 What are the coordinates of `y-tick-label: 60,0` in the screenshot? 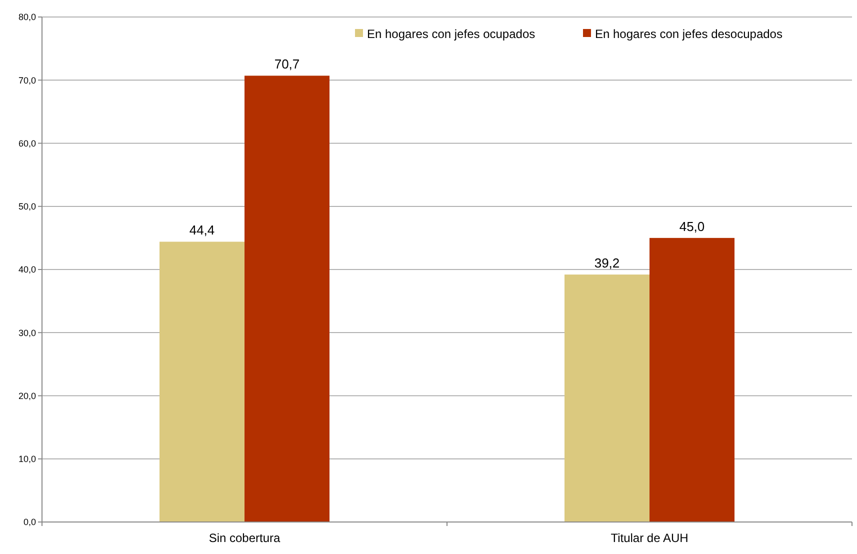 It's located at (27, 143).